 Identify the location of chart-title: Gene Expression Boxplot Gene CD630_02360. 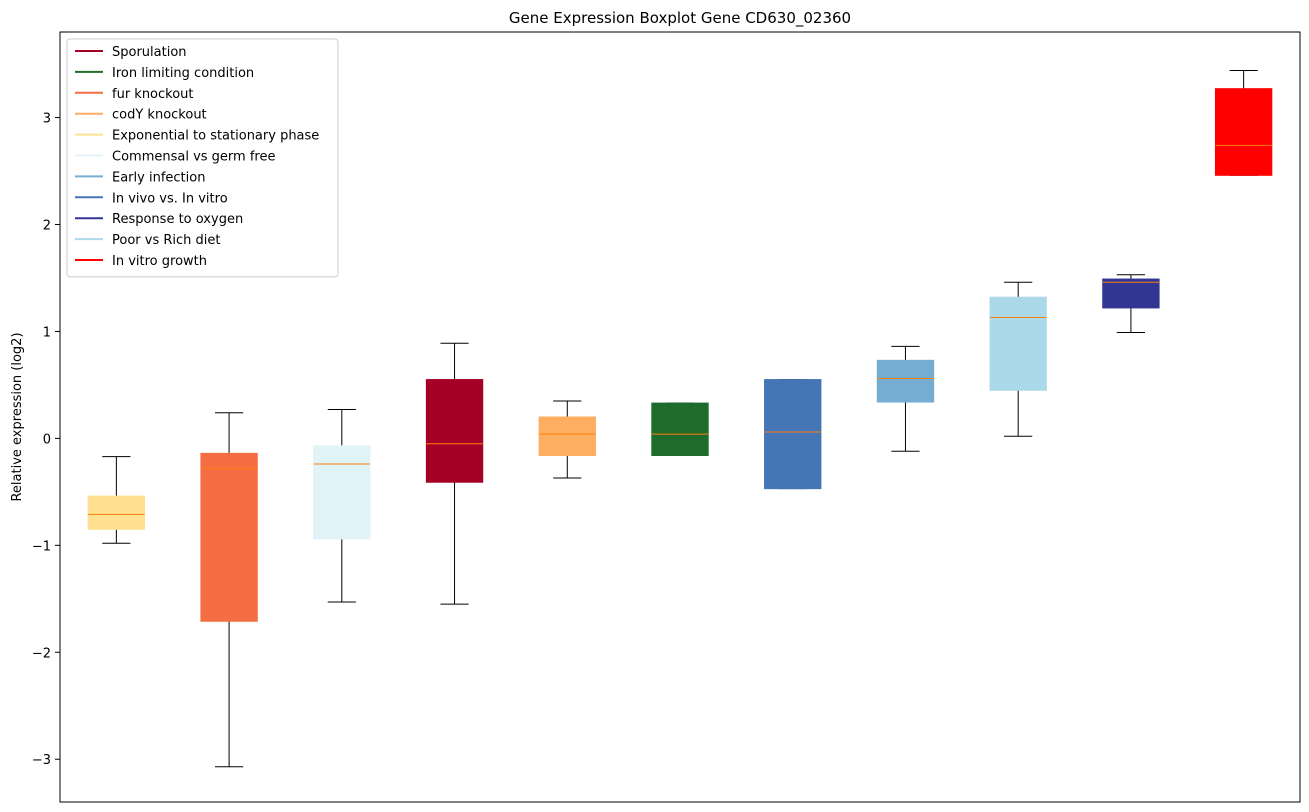
(680, 18).